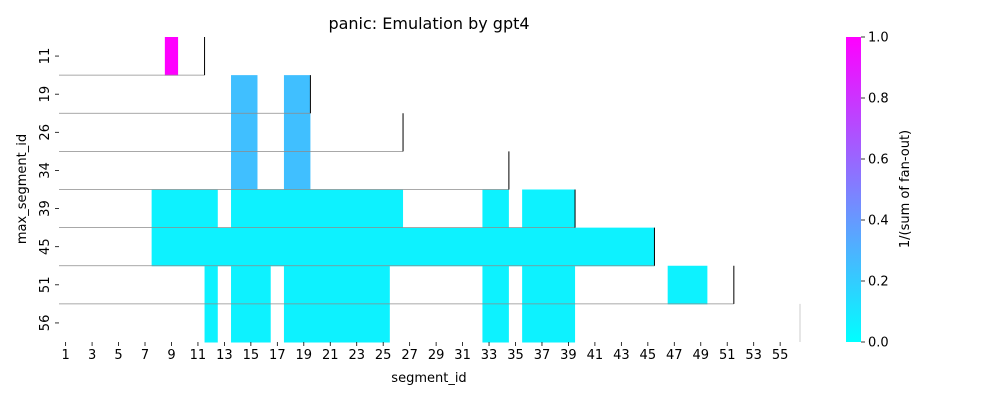 The height and width of the screenshot is (404, 1000). I want to click on y-tick-label: 11, so click(45, 56).